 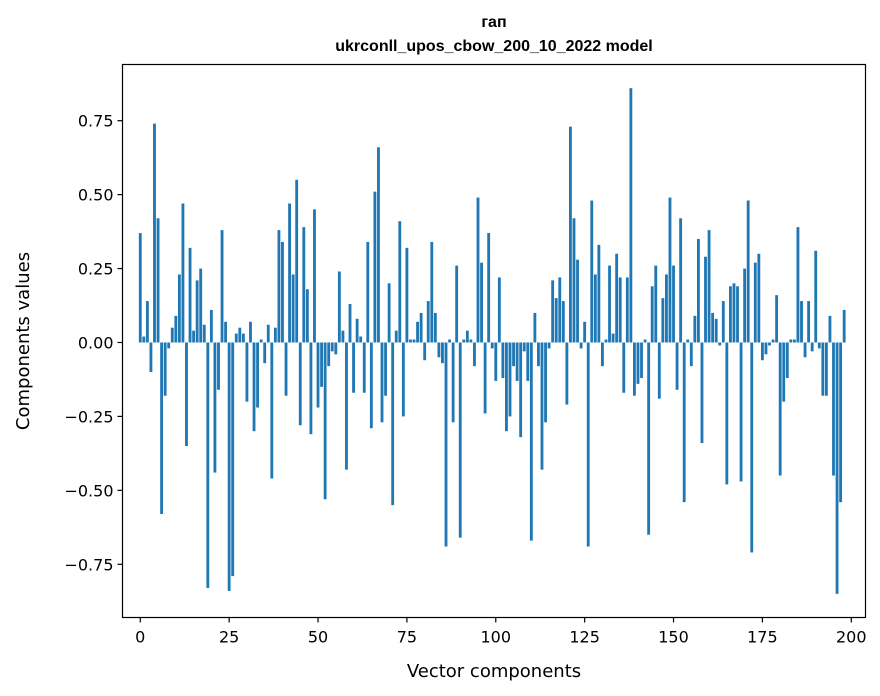 What do you see at coordinates (88, 564) in the screenshot?
I see `y-tick-label: −0.75` at bounding box center [88, 564].